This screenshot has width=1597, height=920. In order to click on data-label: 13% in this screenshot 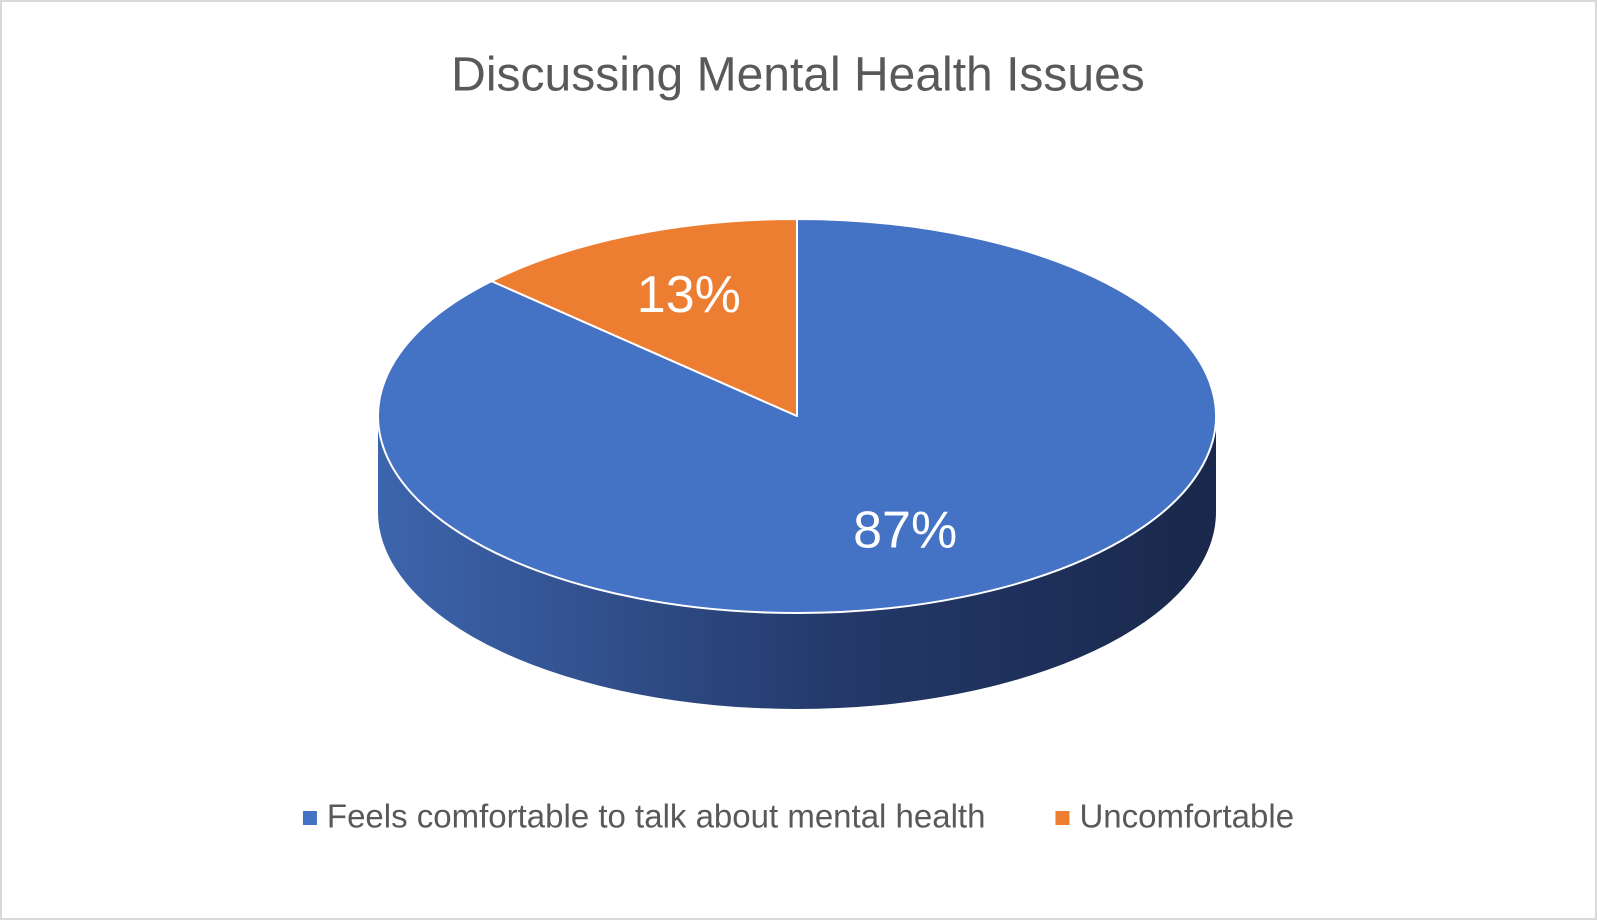, I will do `click(689, 295)`.